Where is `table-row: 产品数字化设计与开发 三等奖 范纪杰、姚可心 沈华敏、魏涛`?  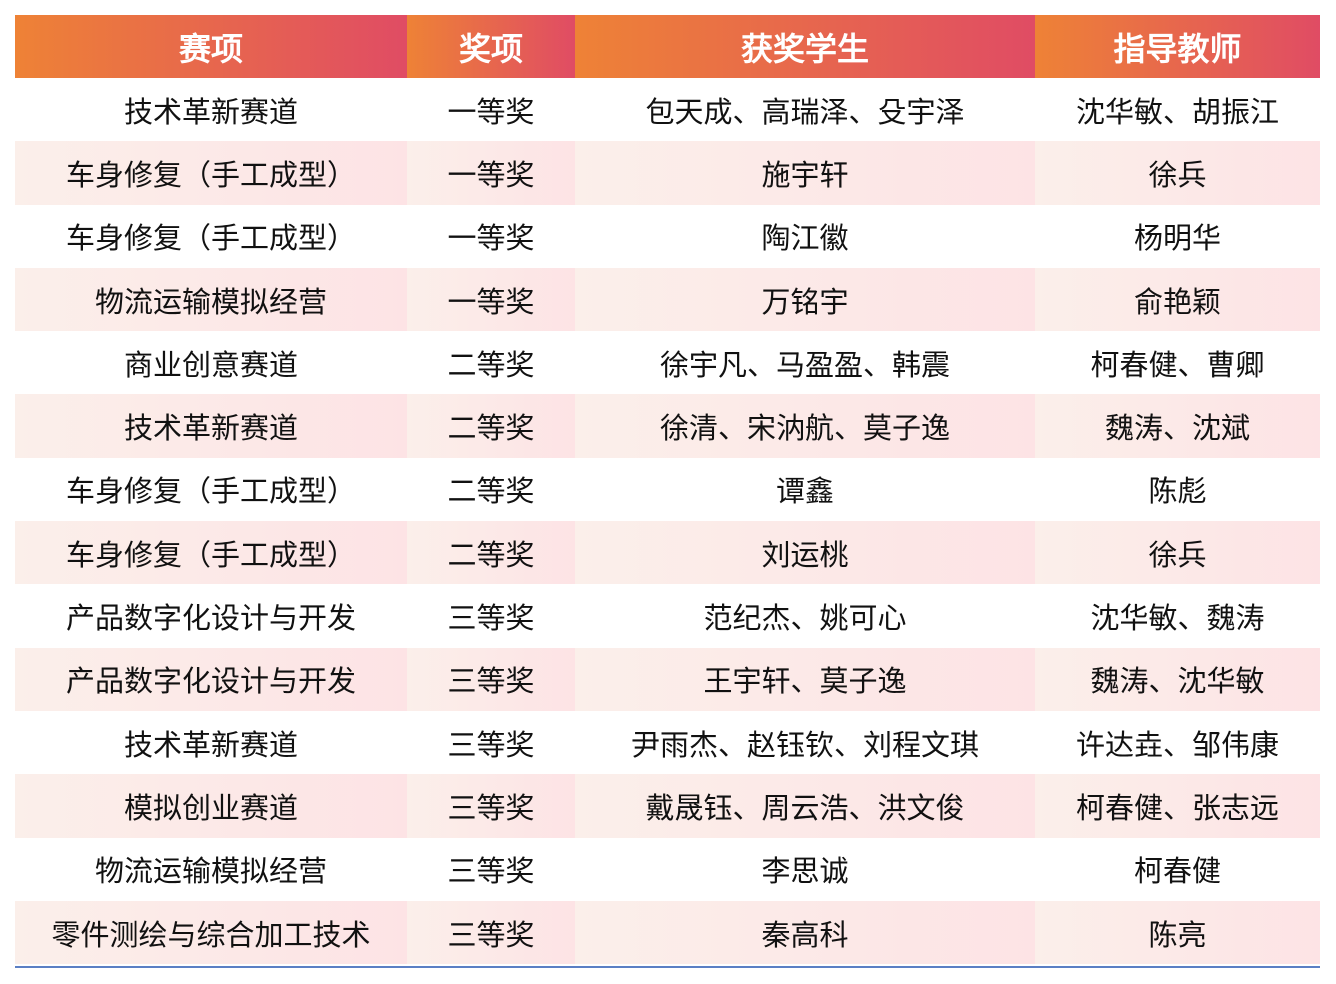
table-row: 产品数字化设计与开发 三等奖 范纪杰、姚可心 沈华敏、魏涛 is located at coordinates (667, 615).